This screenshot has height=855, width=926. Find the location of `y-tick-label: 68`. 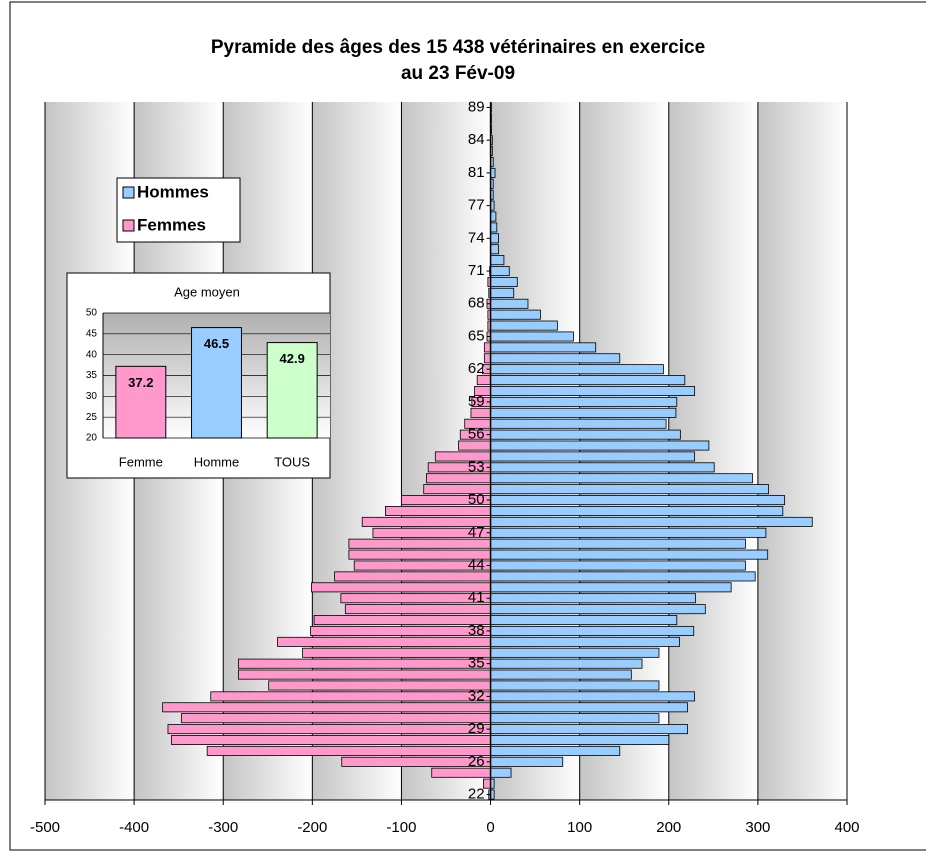

y-tick-label: 68 is located at coordinates (476, 303).